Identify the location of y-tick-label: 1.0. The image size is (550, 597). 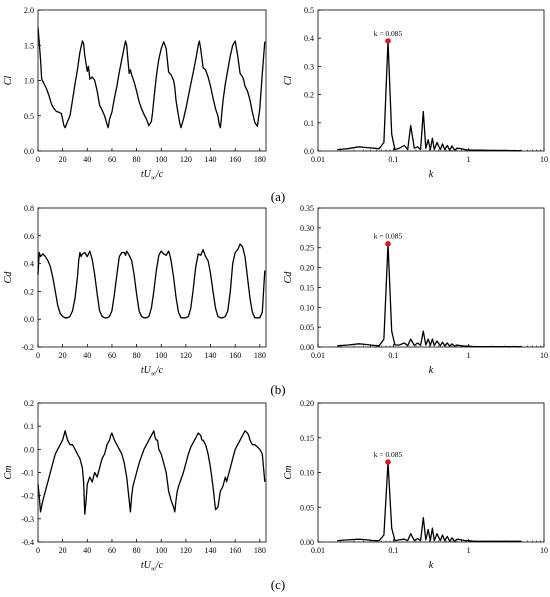
(29, 81).